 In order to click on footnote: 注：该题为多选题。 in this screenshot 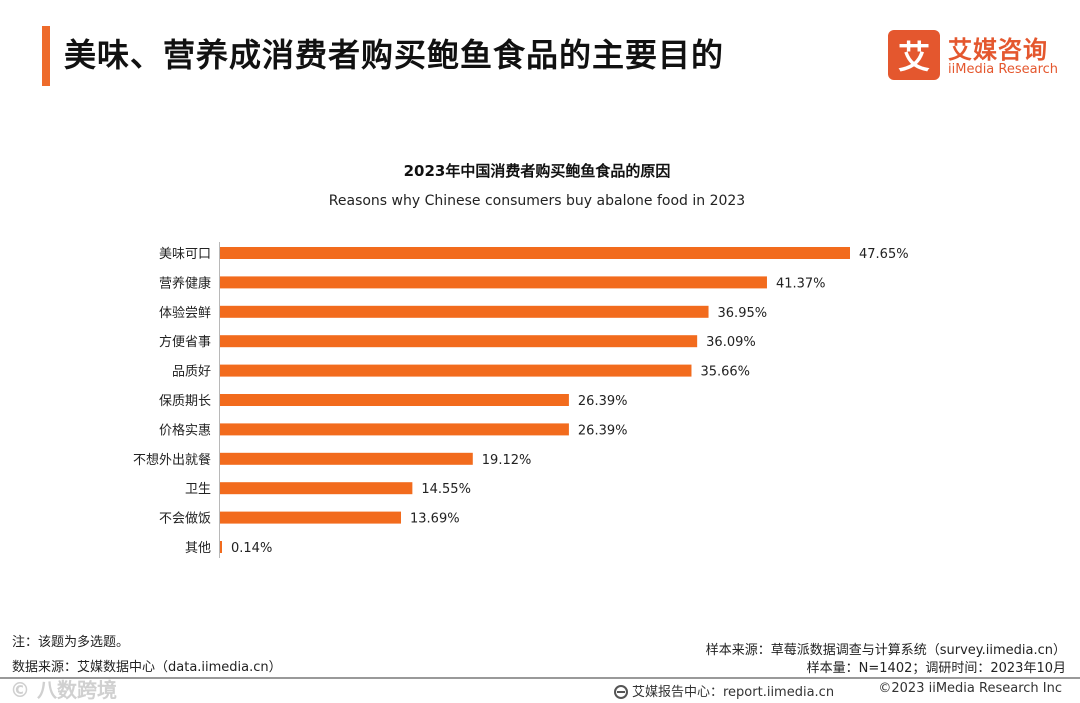, I will do `click(71, 642)`.